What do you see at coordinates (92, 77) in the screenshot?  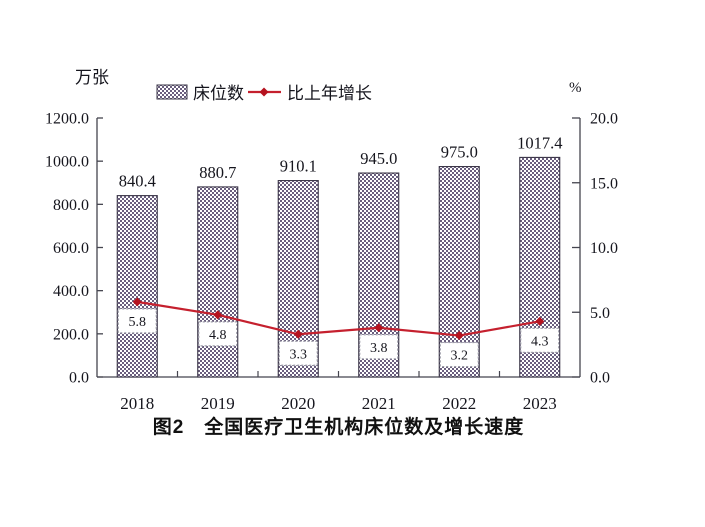 I see `left-axis-unit-label: 万张` at bounding box center [92, 77].